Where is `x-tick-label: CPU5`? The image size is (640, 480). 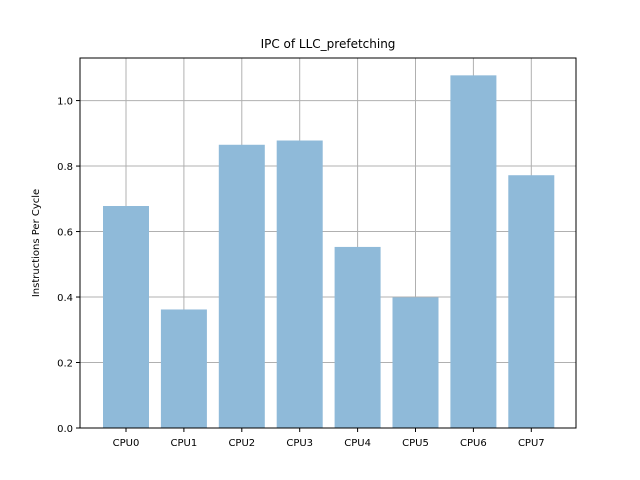 x-tick-label: CPU5 is located at coordinates (415, 443).